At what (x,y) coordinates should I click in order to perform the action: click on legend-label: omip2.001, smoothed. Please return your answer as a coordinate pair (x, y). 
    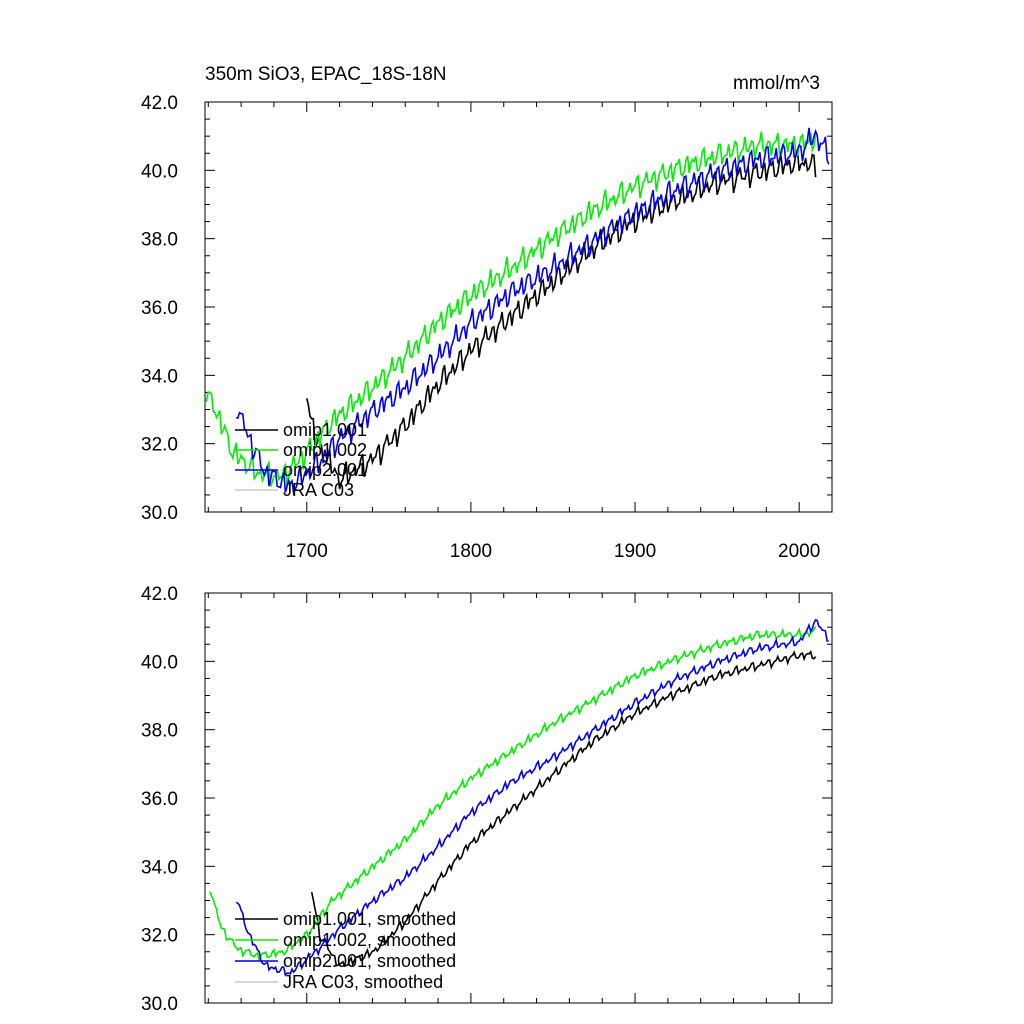
    Looking at the image, I should click on (369, 961).